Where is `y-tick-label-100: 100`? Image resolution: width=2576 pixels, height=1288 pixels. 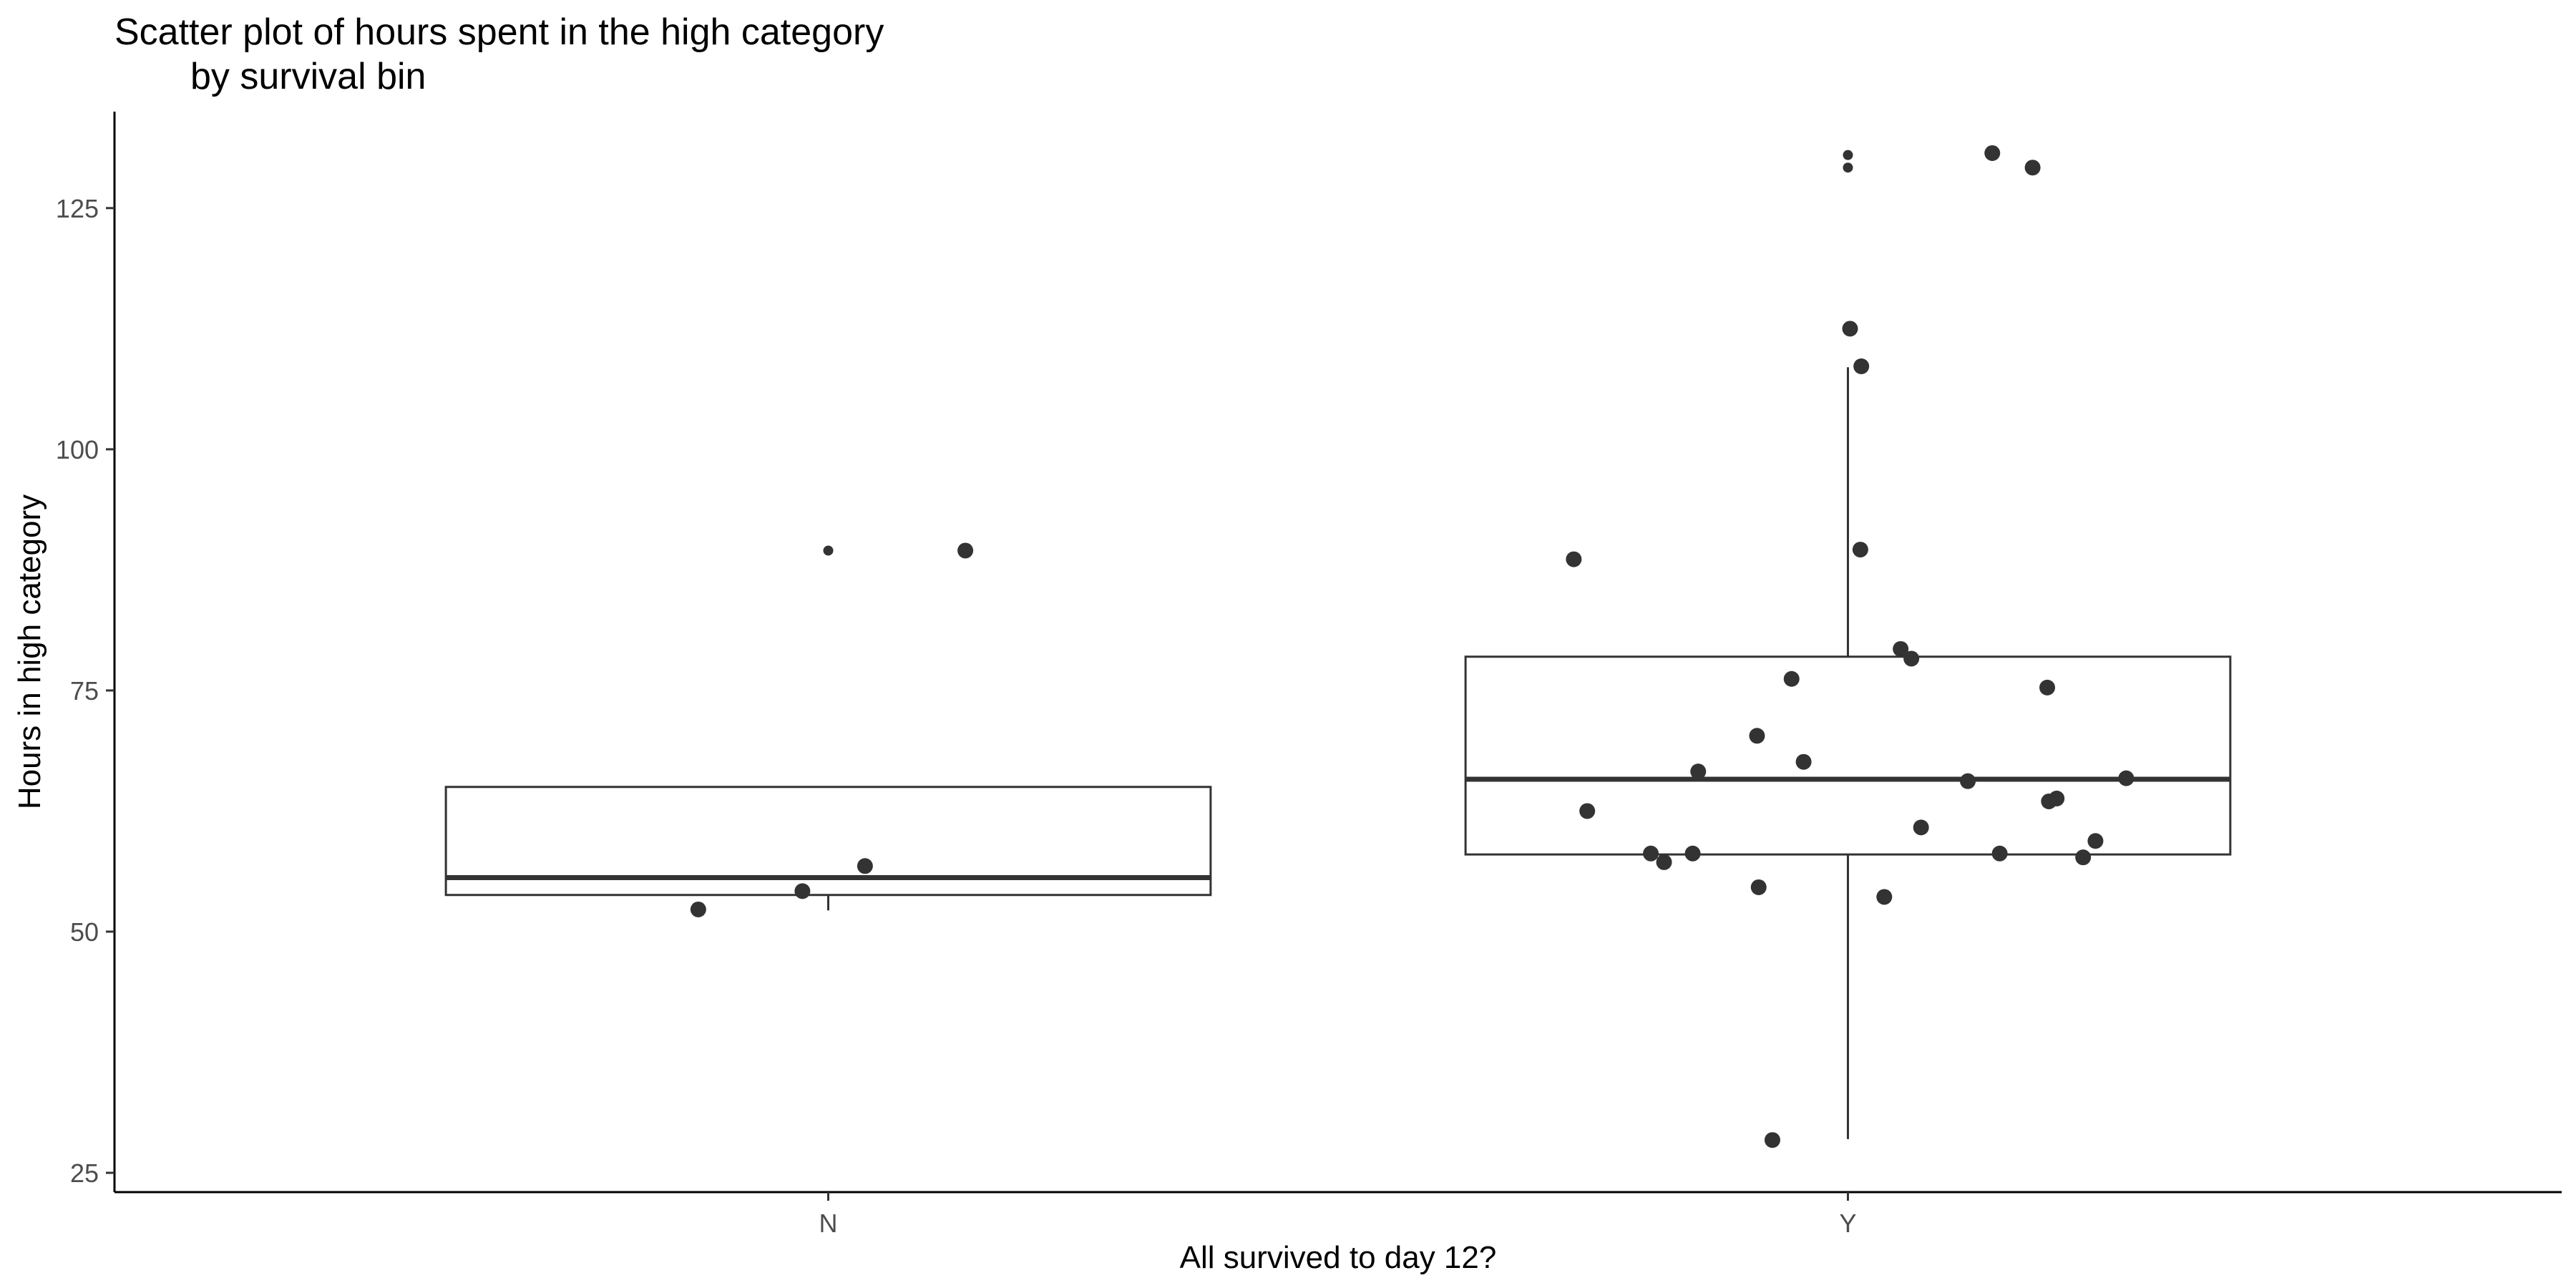 y-tick-label-100: 100 is located at coordinates (77, 449).